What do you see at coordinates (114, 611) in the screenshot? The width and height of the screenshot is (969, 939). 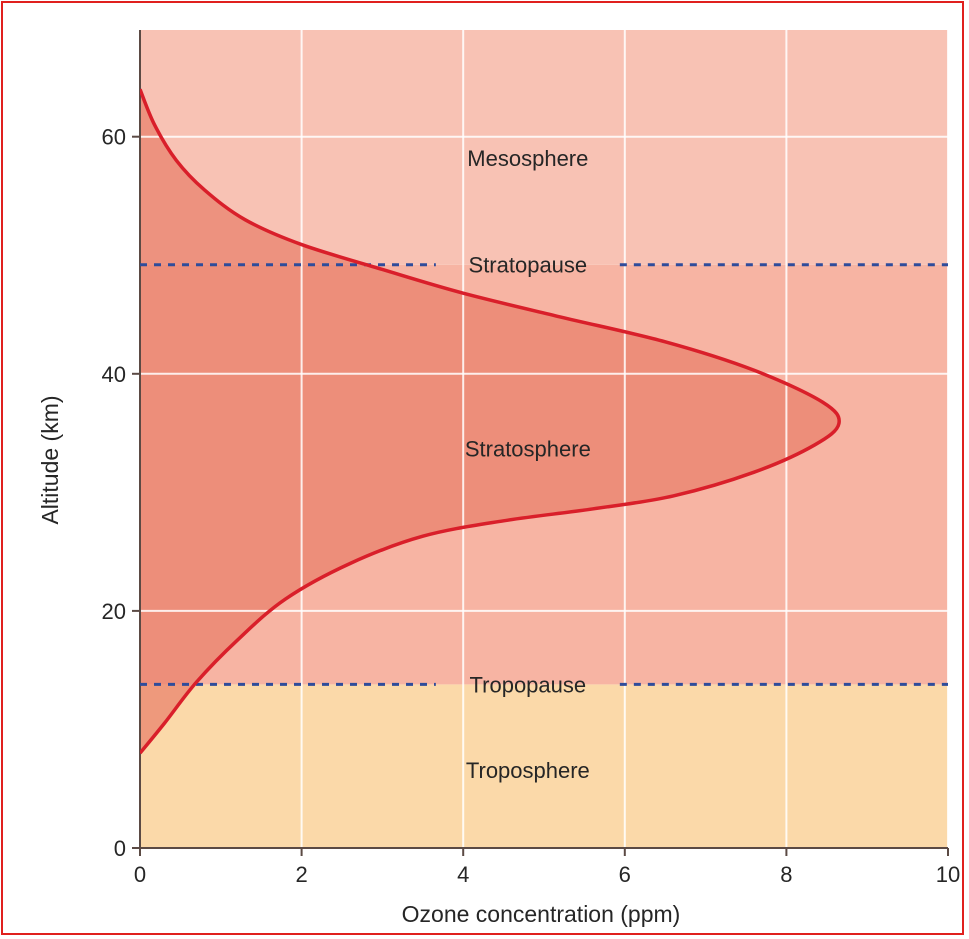 I see `y-tick-label: 20` at bounding box center [114, 611].